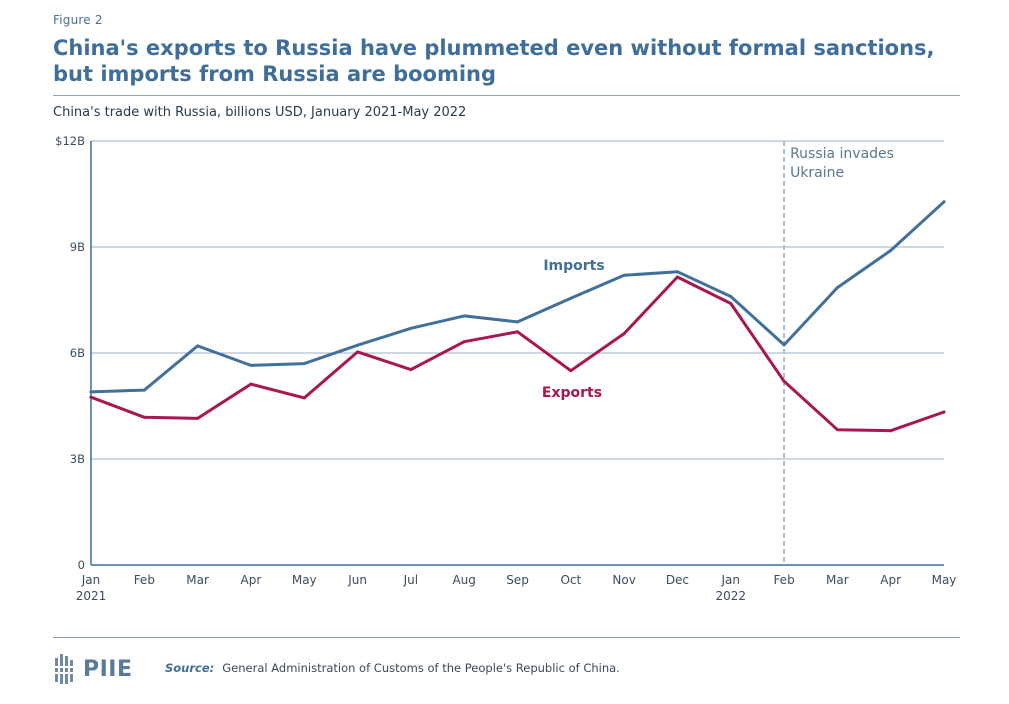  Describe the element at coordinates (65, 669) in the screenshot. I see `piie-logo-icon` at that location.